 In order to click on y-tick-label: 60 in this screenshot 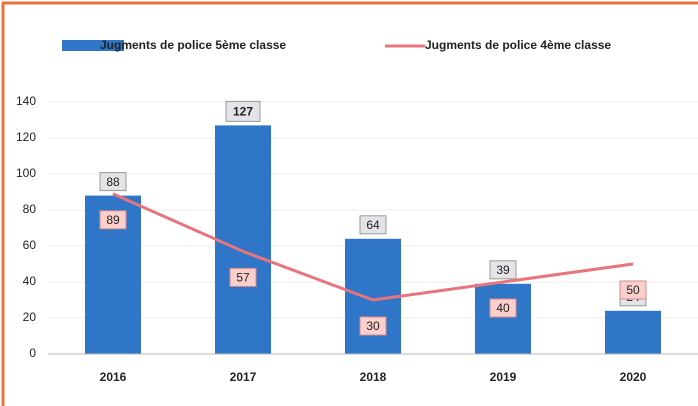, I will do `click(30, 245)`.